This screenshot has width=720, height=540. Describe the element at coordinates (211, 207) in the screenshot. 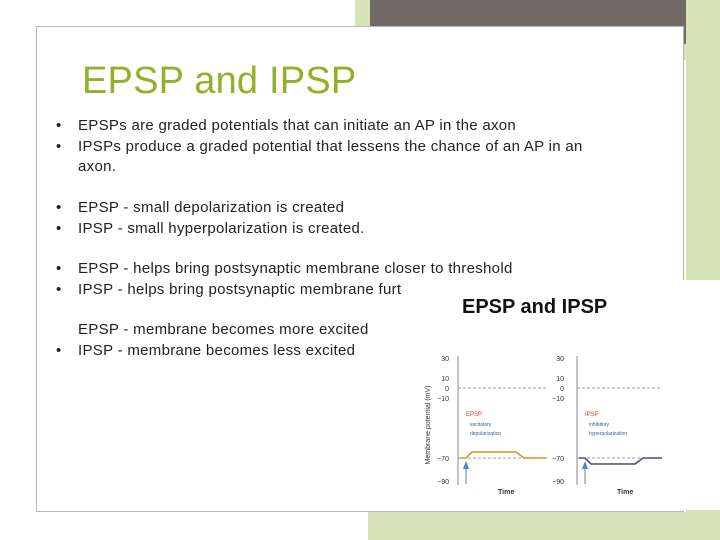

I see `bullet-text: EPSP - small depolarization is created` at that location.